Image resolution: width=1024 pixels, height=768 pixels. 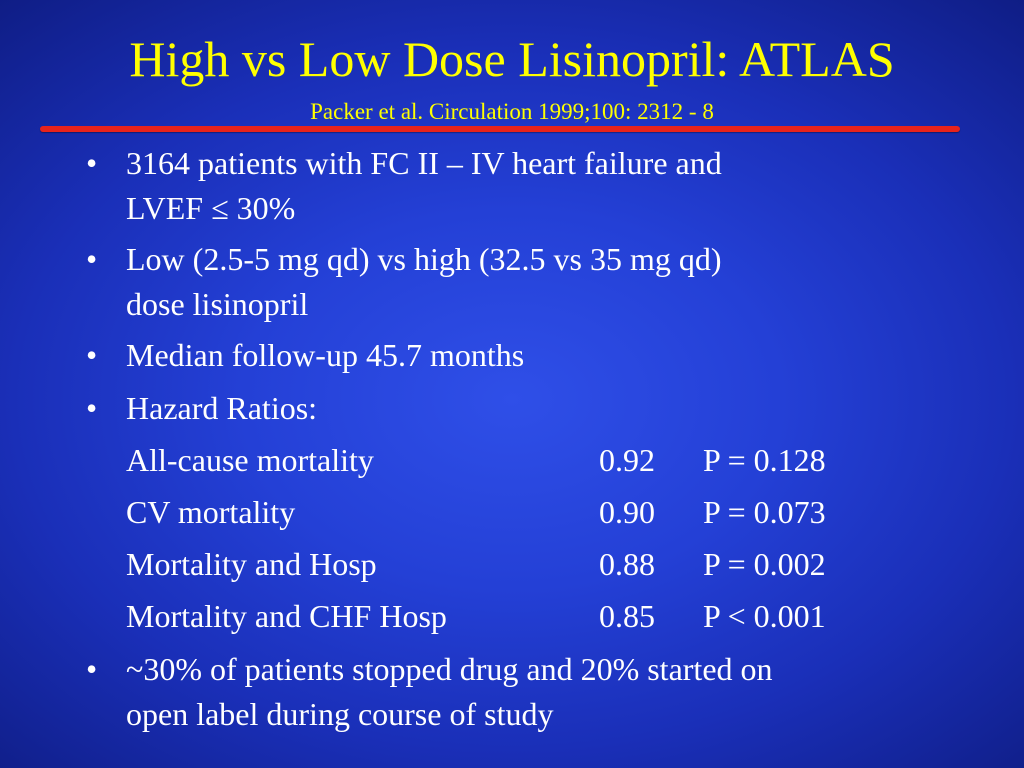 I want to click on hr-outcome-label: All-cause mortality, so click(x=250, y=460).